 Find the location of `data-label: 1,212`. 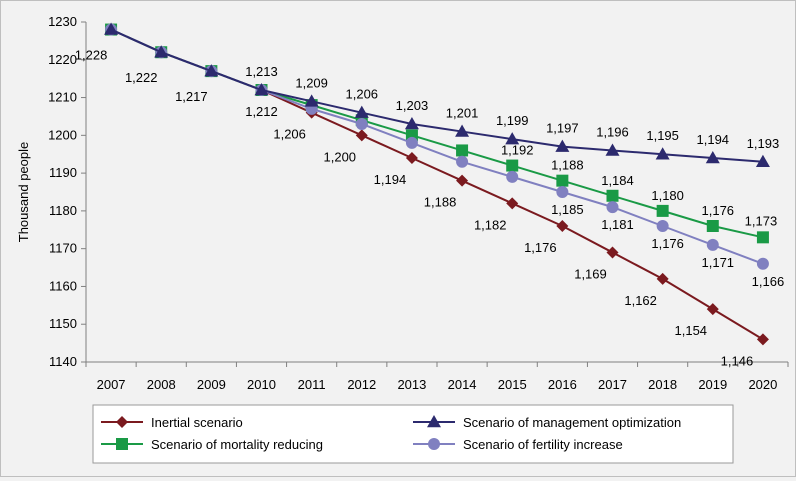

data-label: 1,212 is located at coordinates (261, 111).